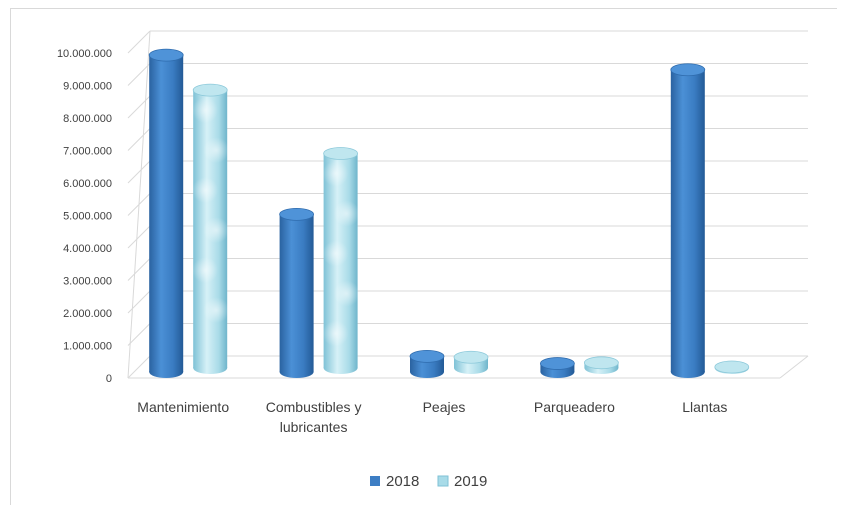 The width and height of the screenshot is (843, 510). Describe the element at coordinates (314, 427) in the screenshot. I see `x-tick-label: lubricantes` at that location.